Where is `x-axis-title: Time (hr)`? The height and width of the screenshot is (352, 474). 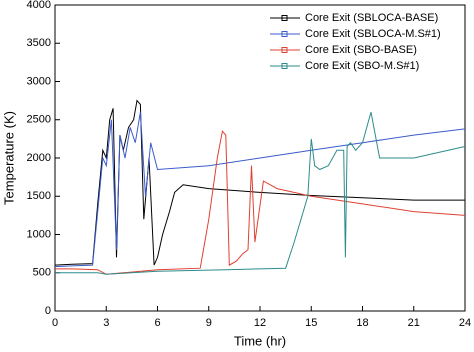 x-axis-title: Time (hr) is located at coordinates (260, 340).